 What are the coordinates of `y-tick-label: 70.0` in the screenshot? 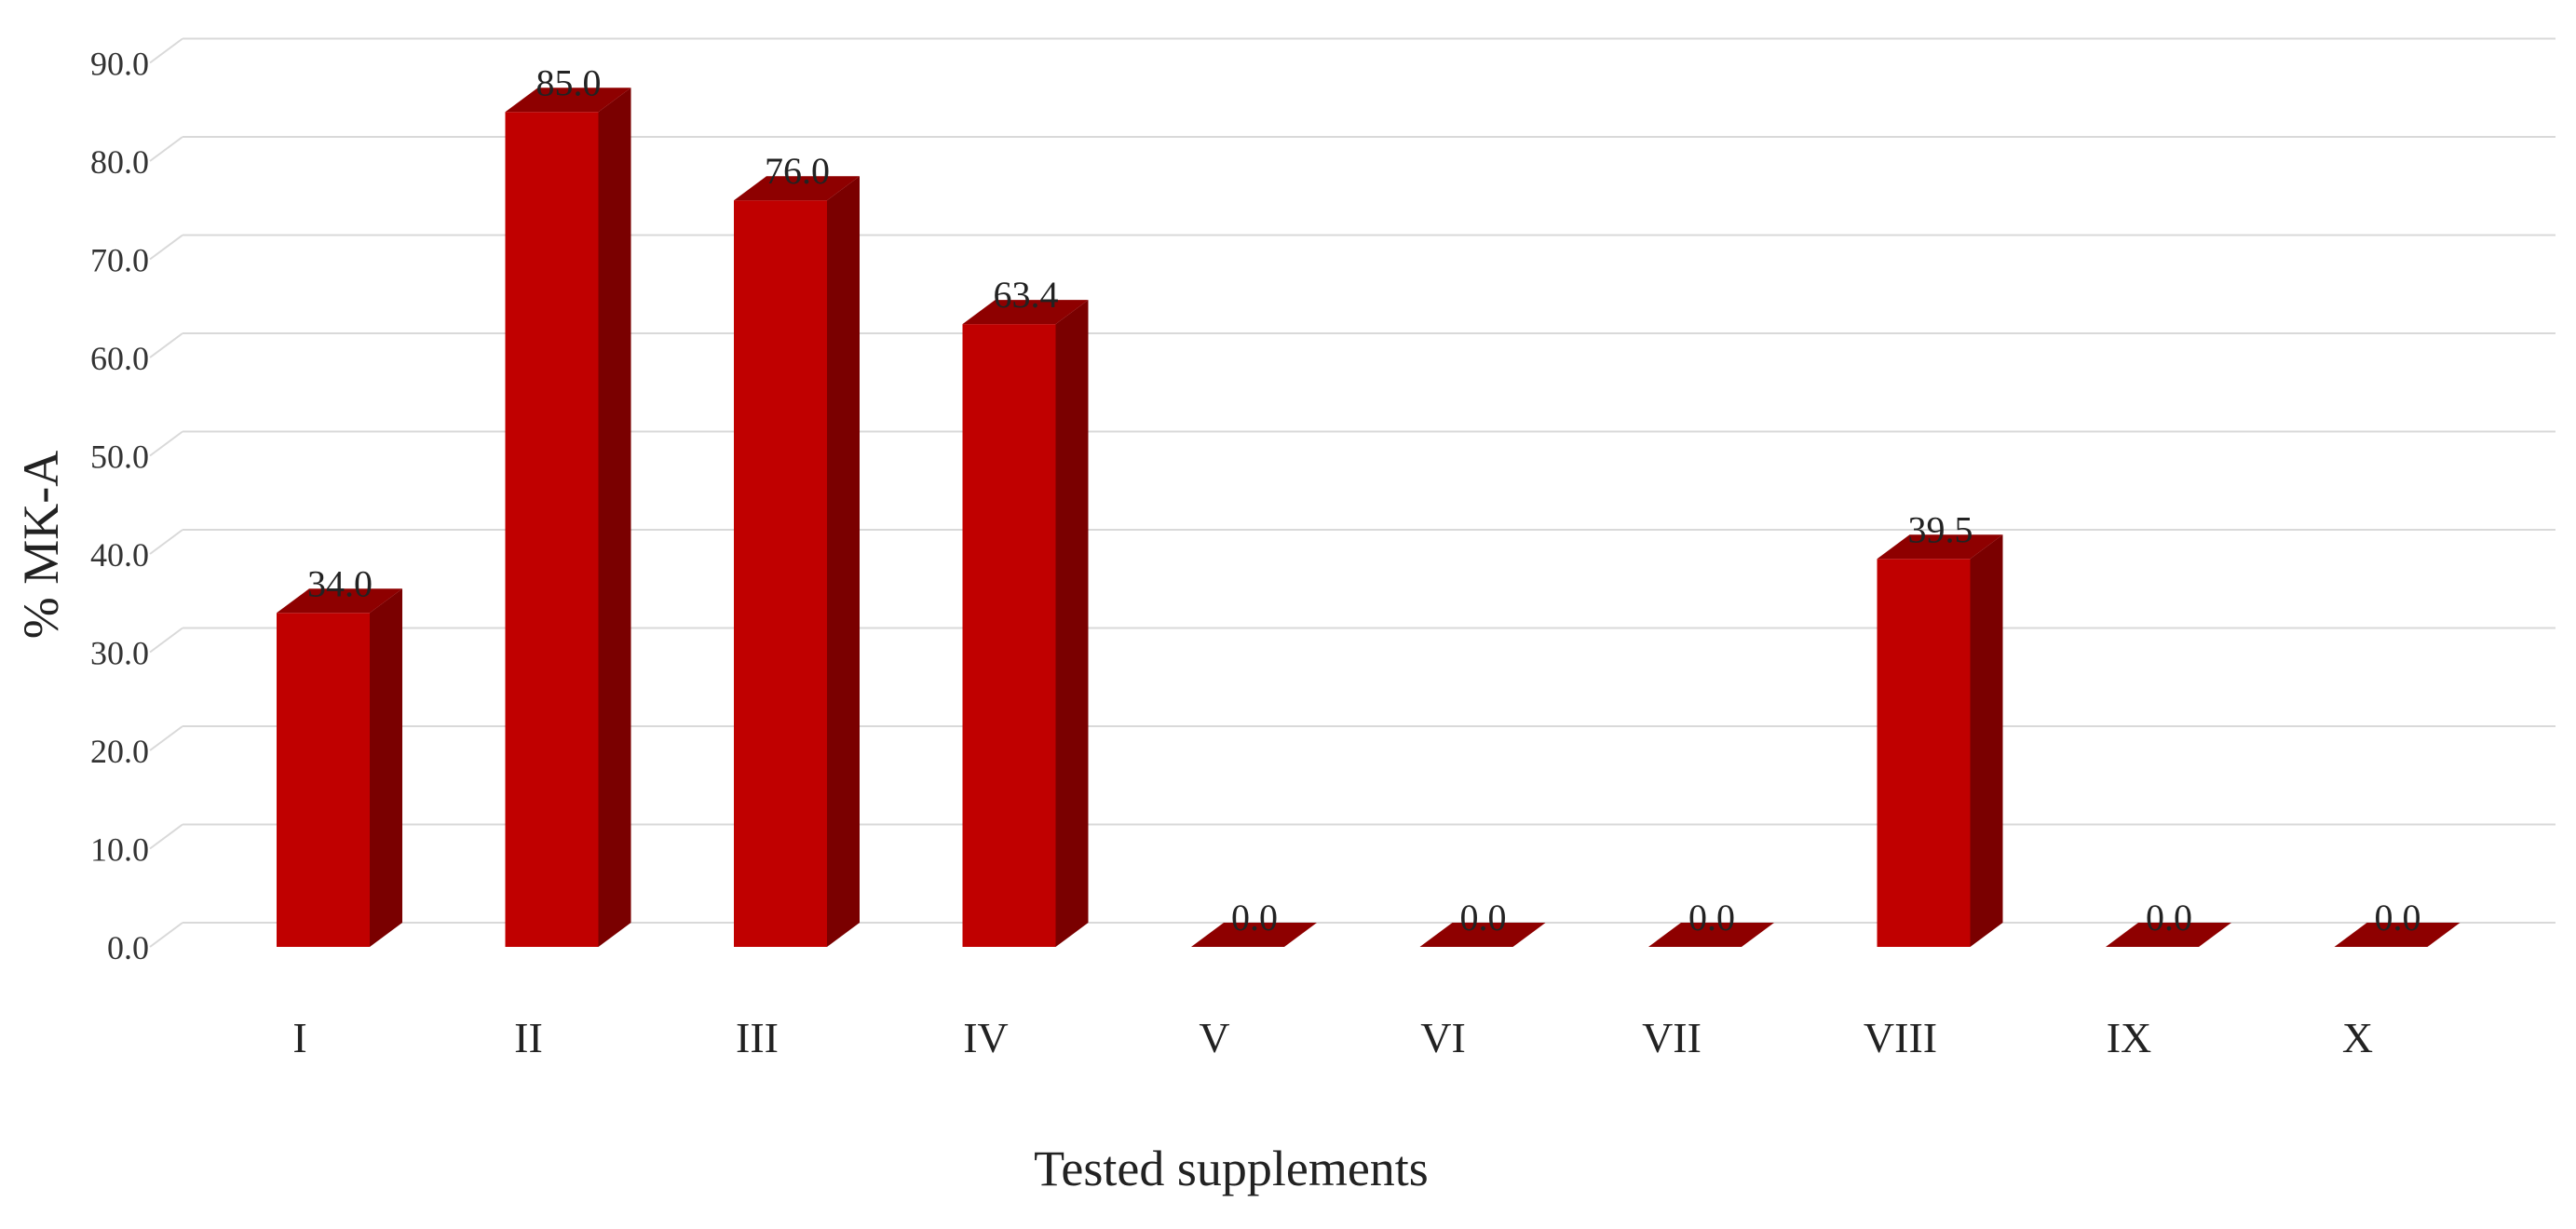 It's located at (119, 260).